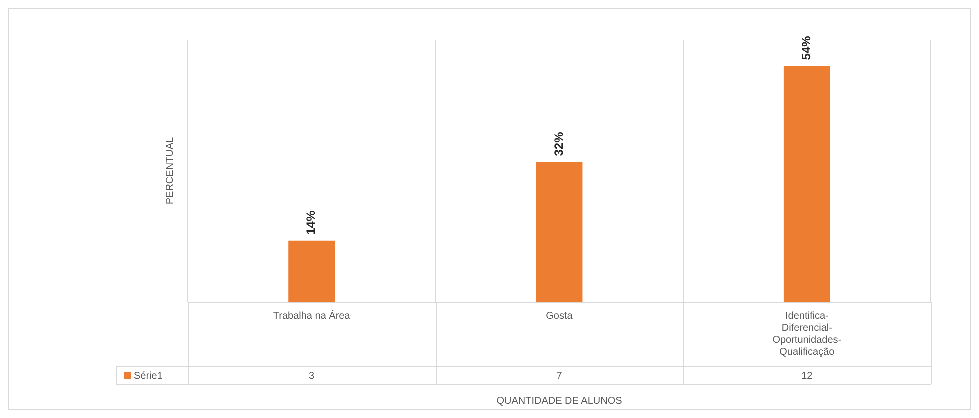 The height and width of the screenshot is (418, 979). What do you see at coordinates (312, 376) in the screenshot?
I see `text: 3` at bounding box center [312, 376].